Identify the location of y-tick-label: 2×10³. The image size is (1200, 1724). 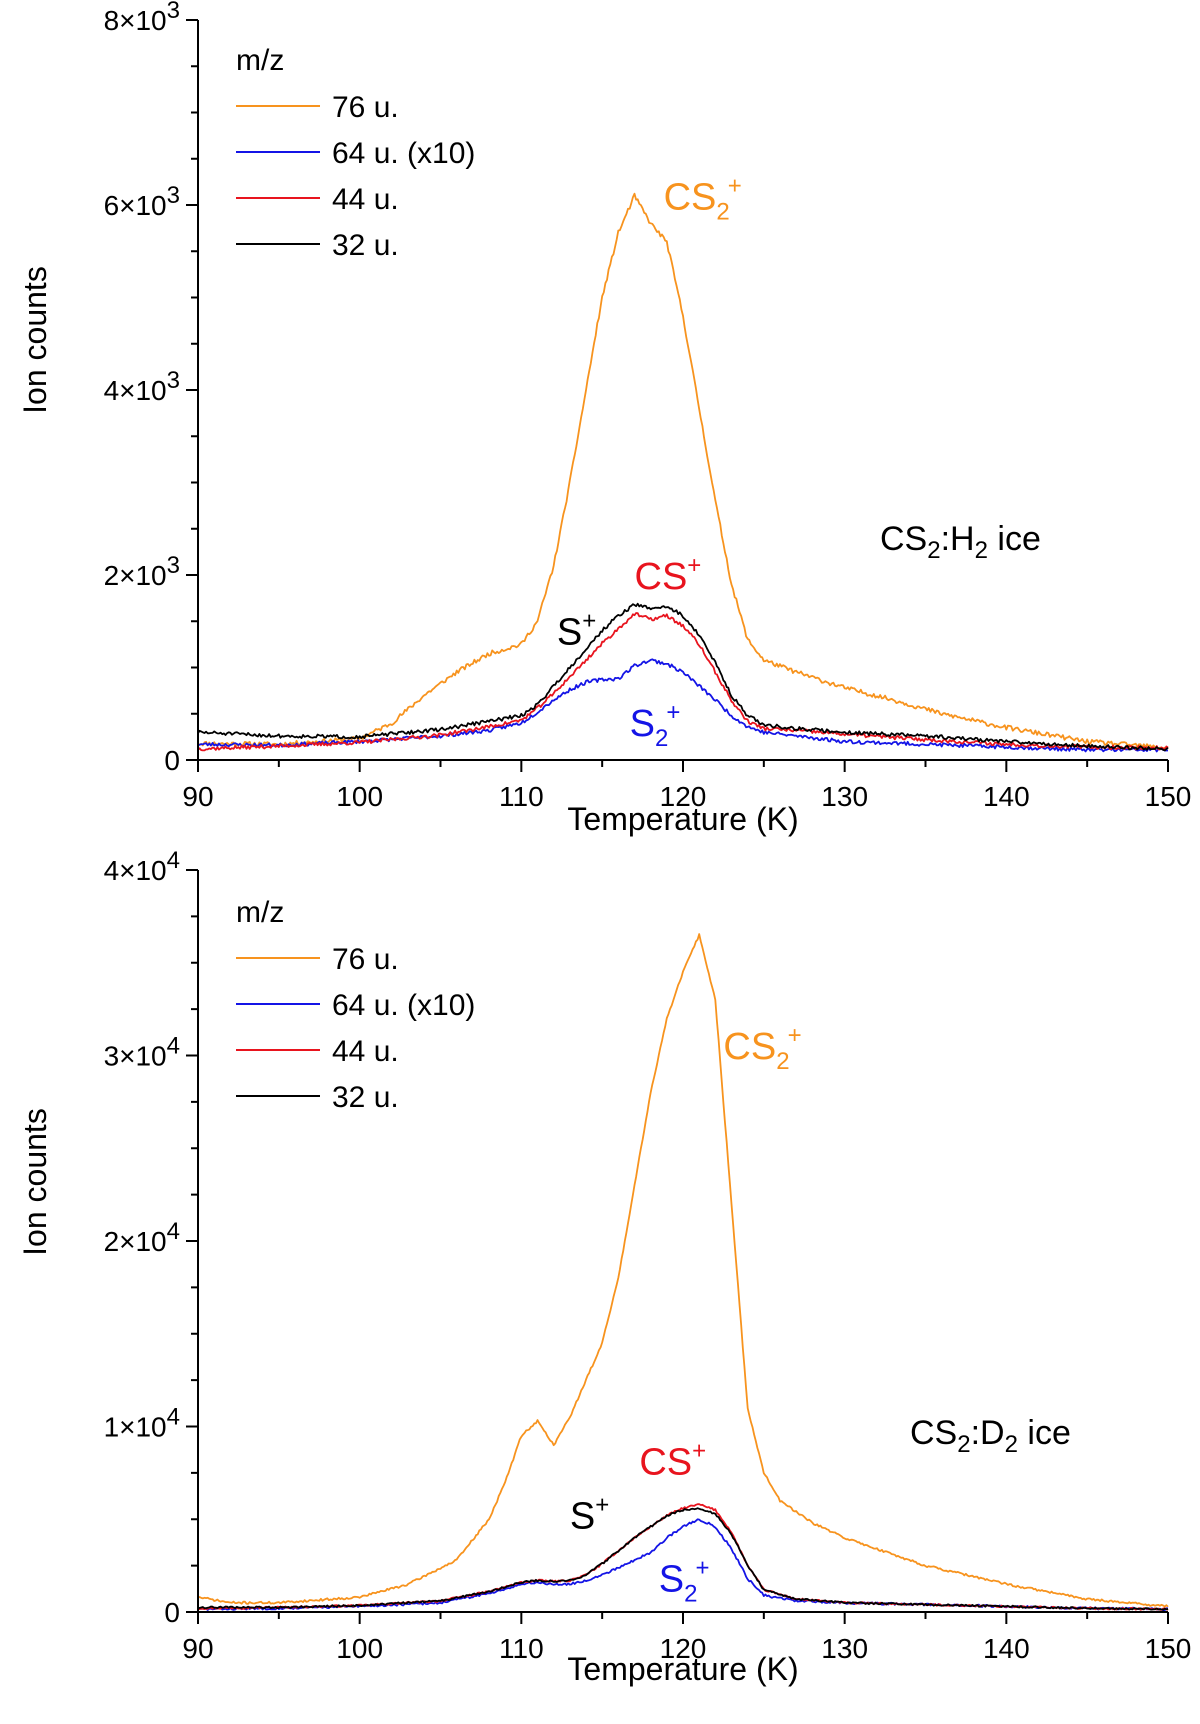
(142, 571).